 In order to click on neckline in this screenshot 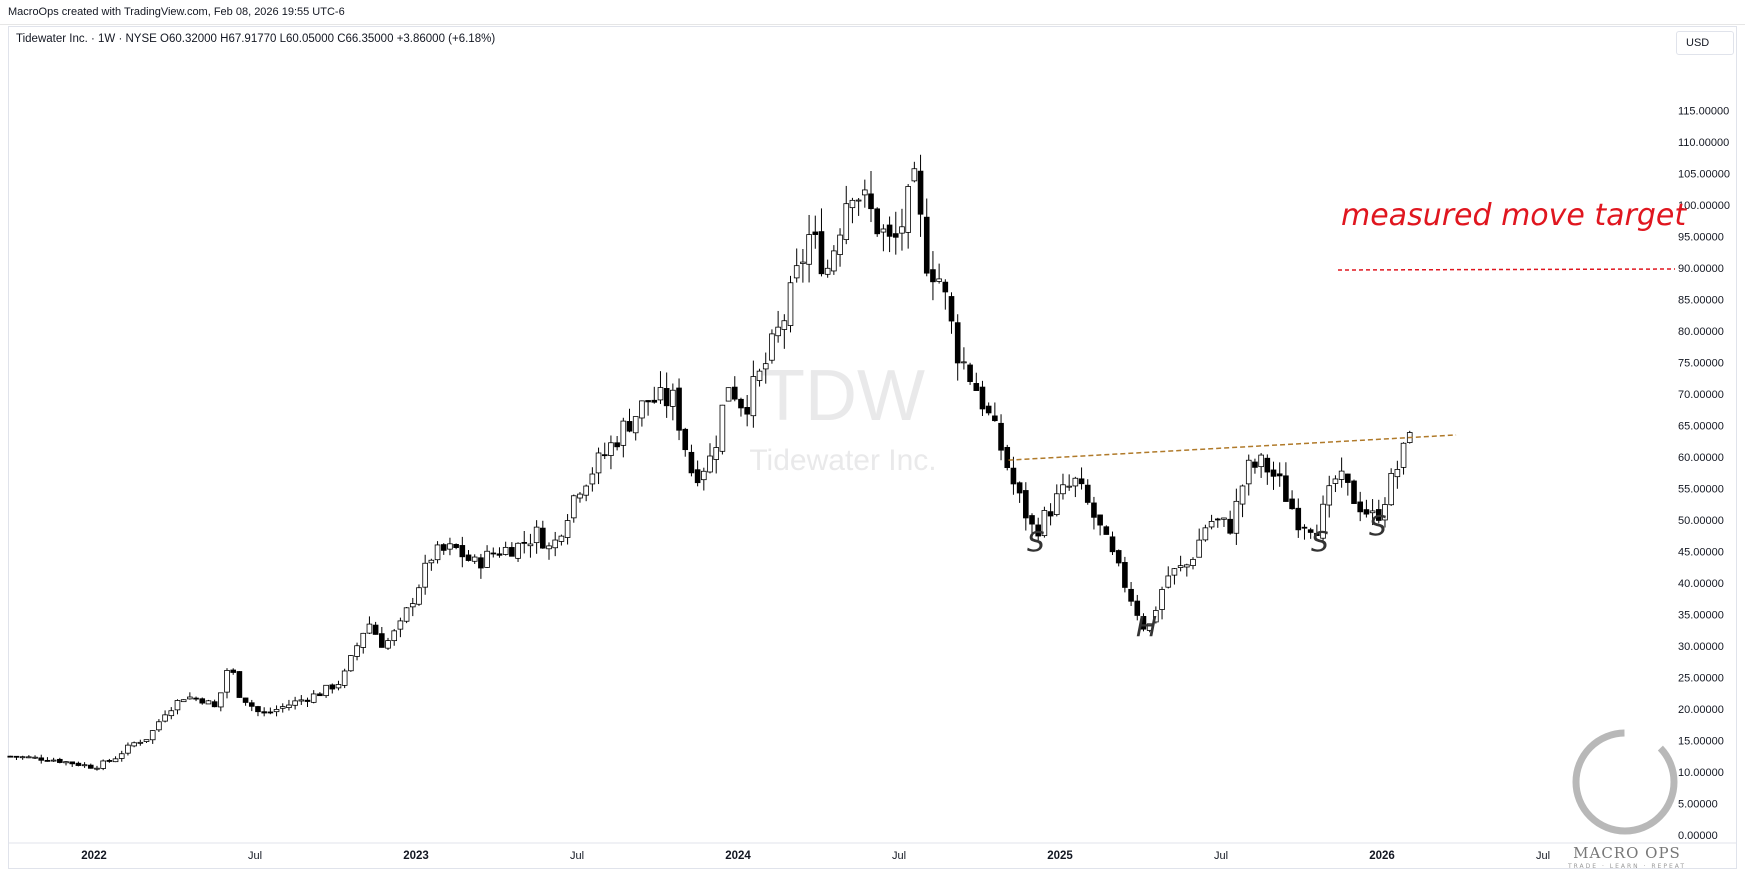, I will do `click(1232, 447)`.